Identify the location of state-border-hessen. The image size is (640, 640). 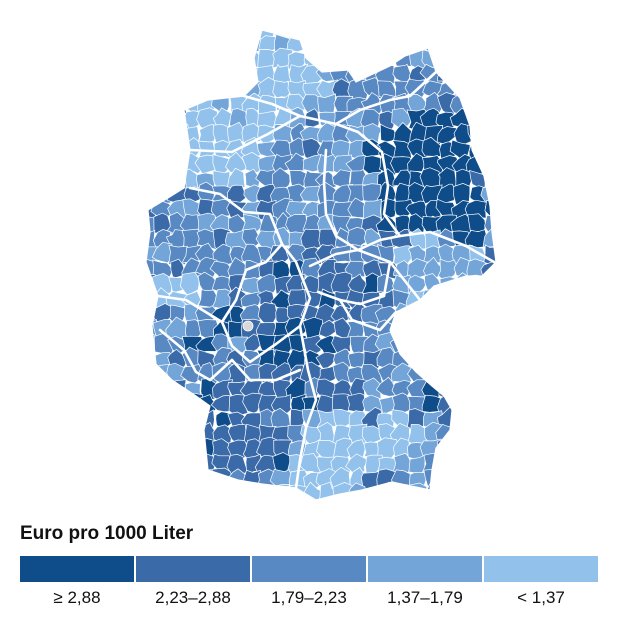
(266, 303).